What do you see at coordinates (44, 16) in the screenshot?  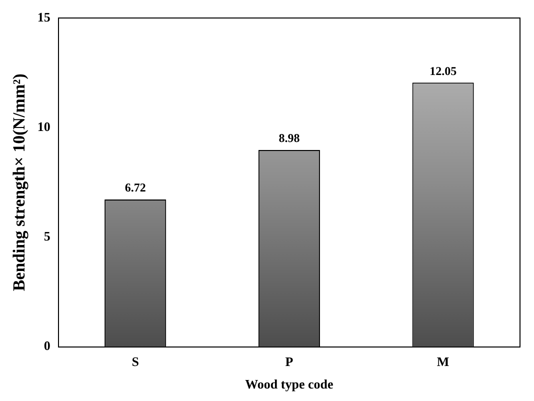 I see `y-tick-label: 15` at bounding box center [44, 16].